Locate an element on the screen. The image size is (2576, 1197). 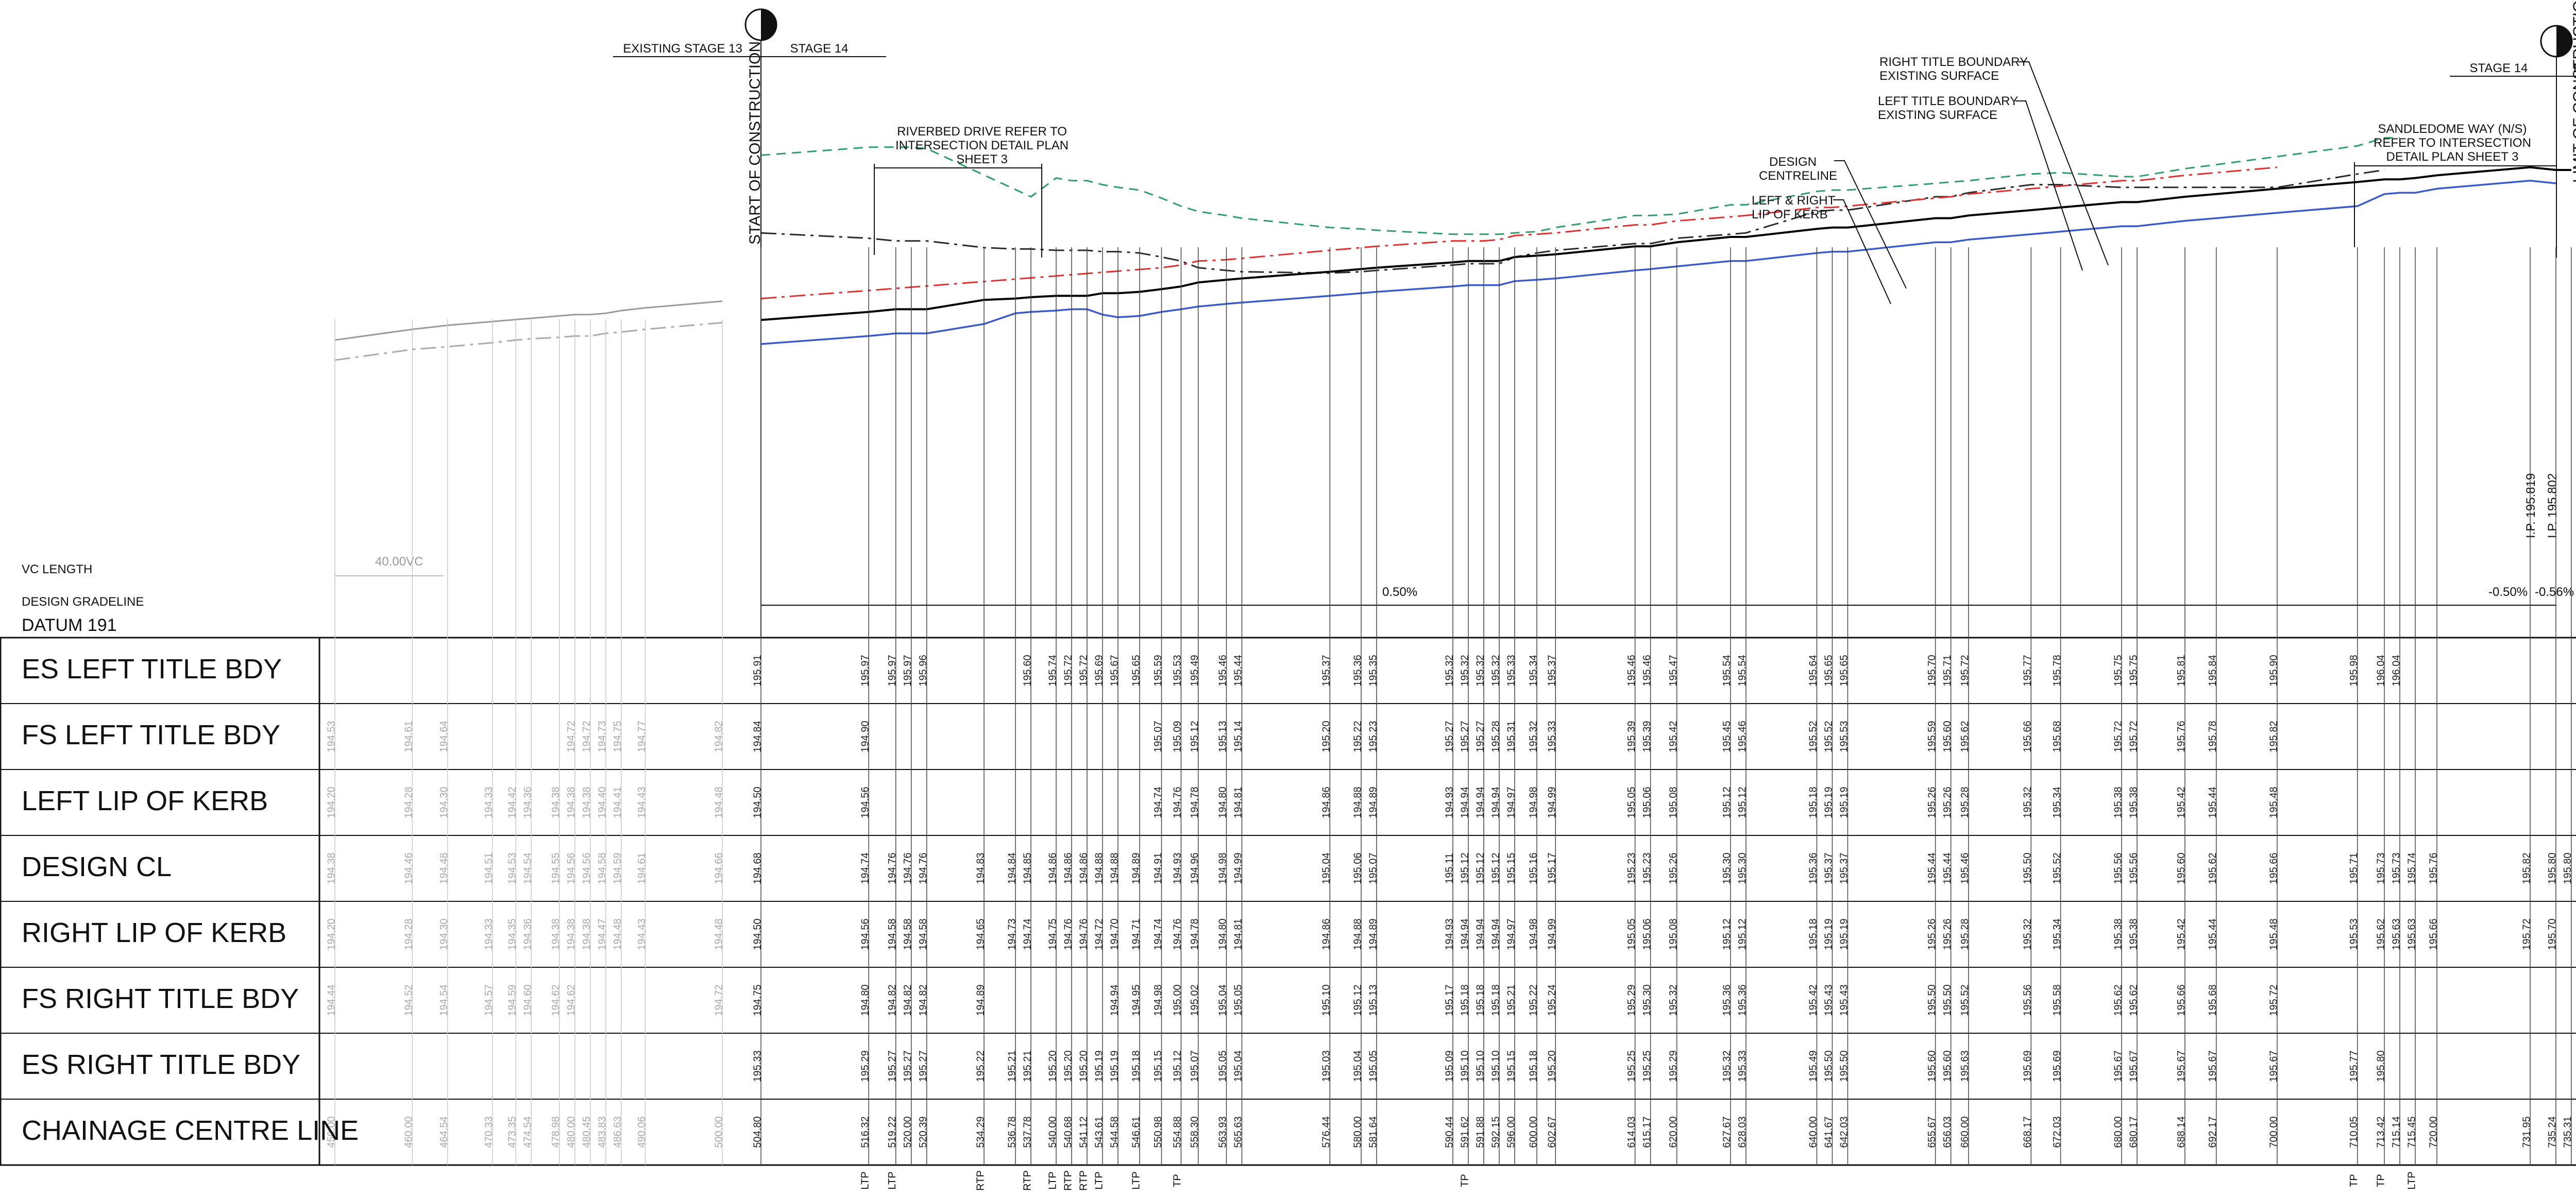
level-value: 195.65 is located at coordinates (1136, 670).